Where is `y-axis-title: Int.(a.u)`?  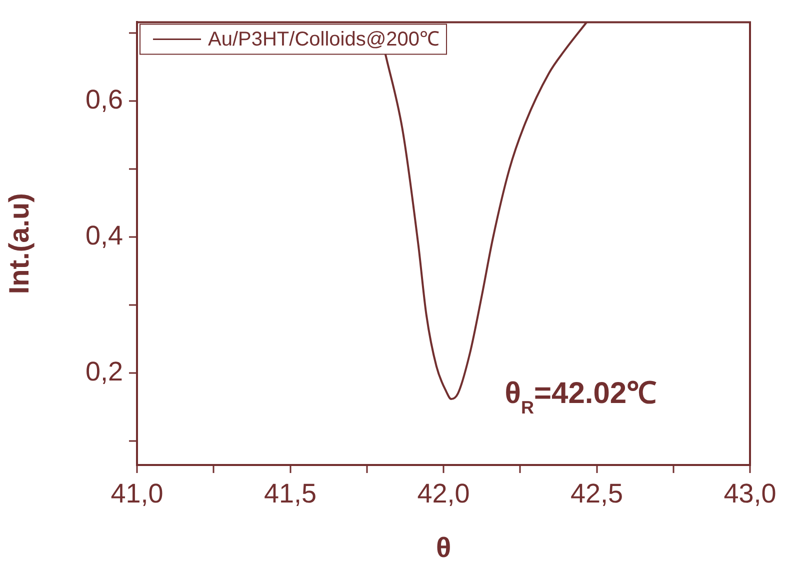
y-axis-title: Int.(a.u) is located at coordinates (19, 243).